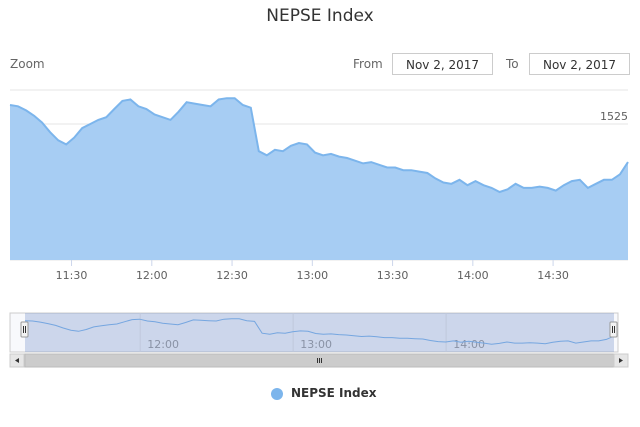 The width and height of the screenshot is (640, 427). I want to click on chart-title: NEPSE Index, so click(320, 16).